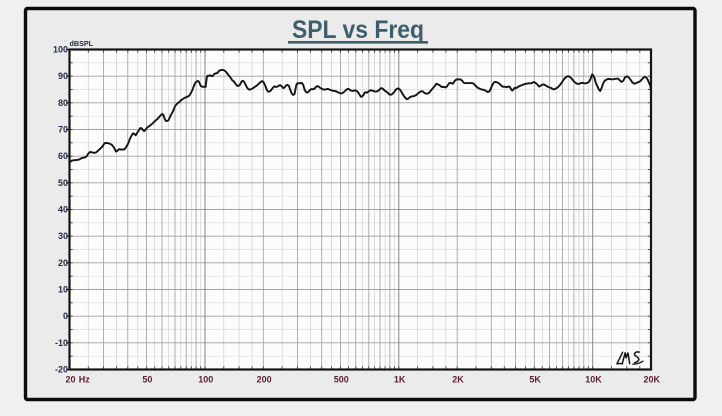 This screenshot has height=416, width=722. I want to click on svg-text: 500, so click(341, 380).